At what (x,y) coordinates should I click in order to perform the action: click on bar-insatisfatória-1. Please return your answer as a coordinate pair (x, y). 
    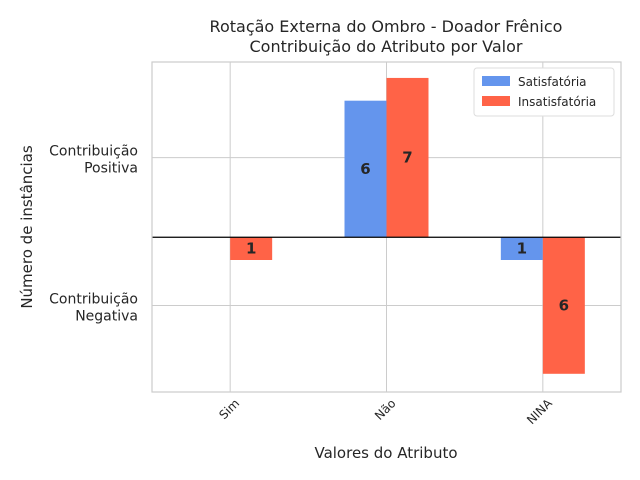
    Looking at the image, I should click on (407, 157).